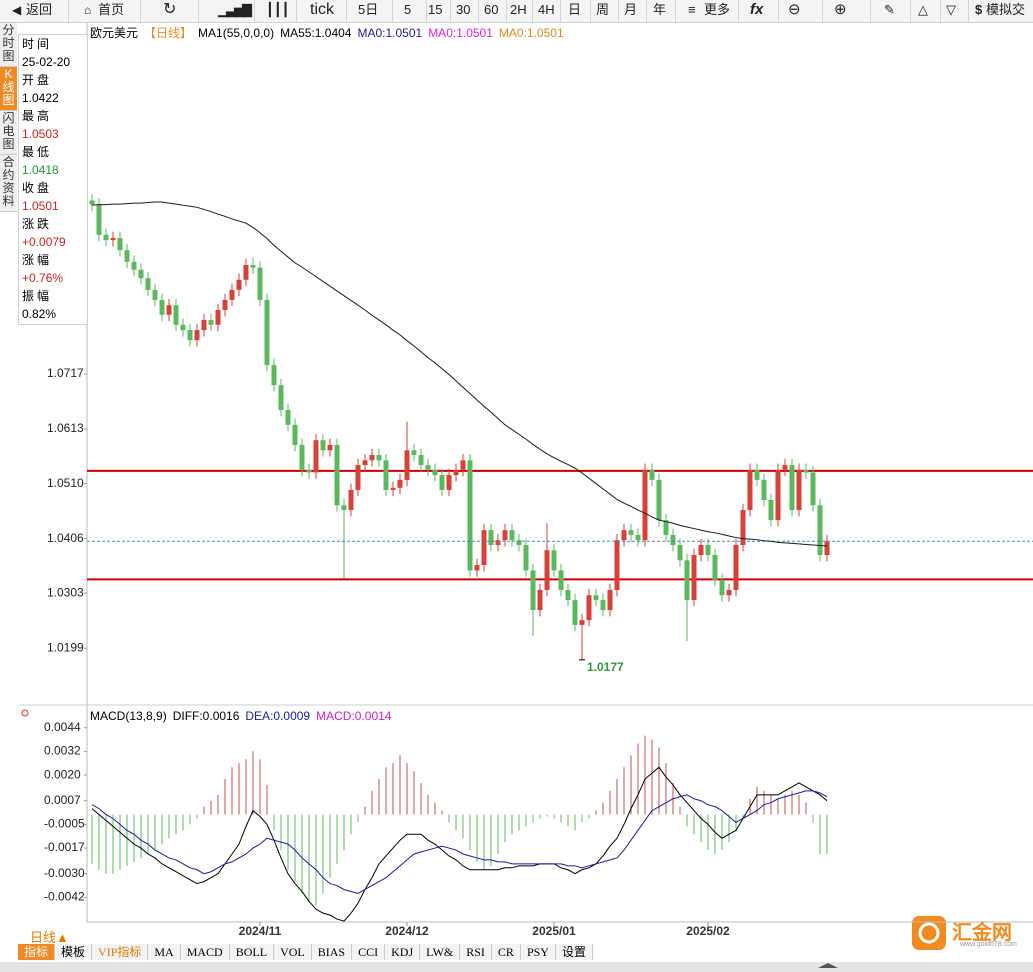 The image size is (1033, 972). I want to click on indicator-tab: 模板, so click(74, 952).